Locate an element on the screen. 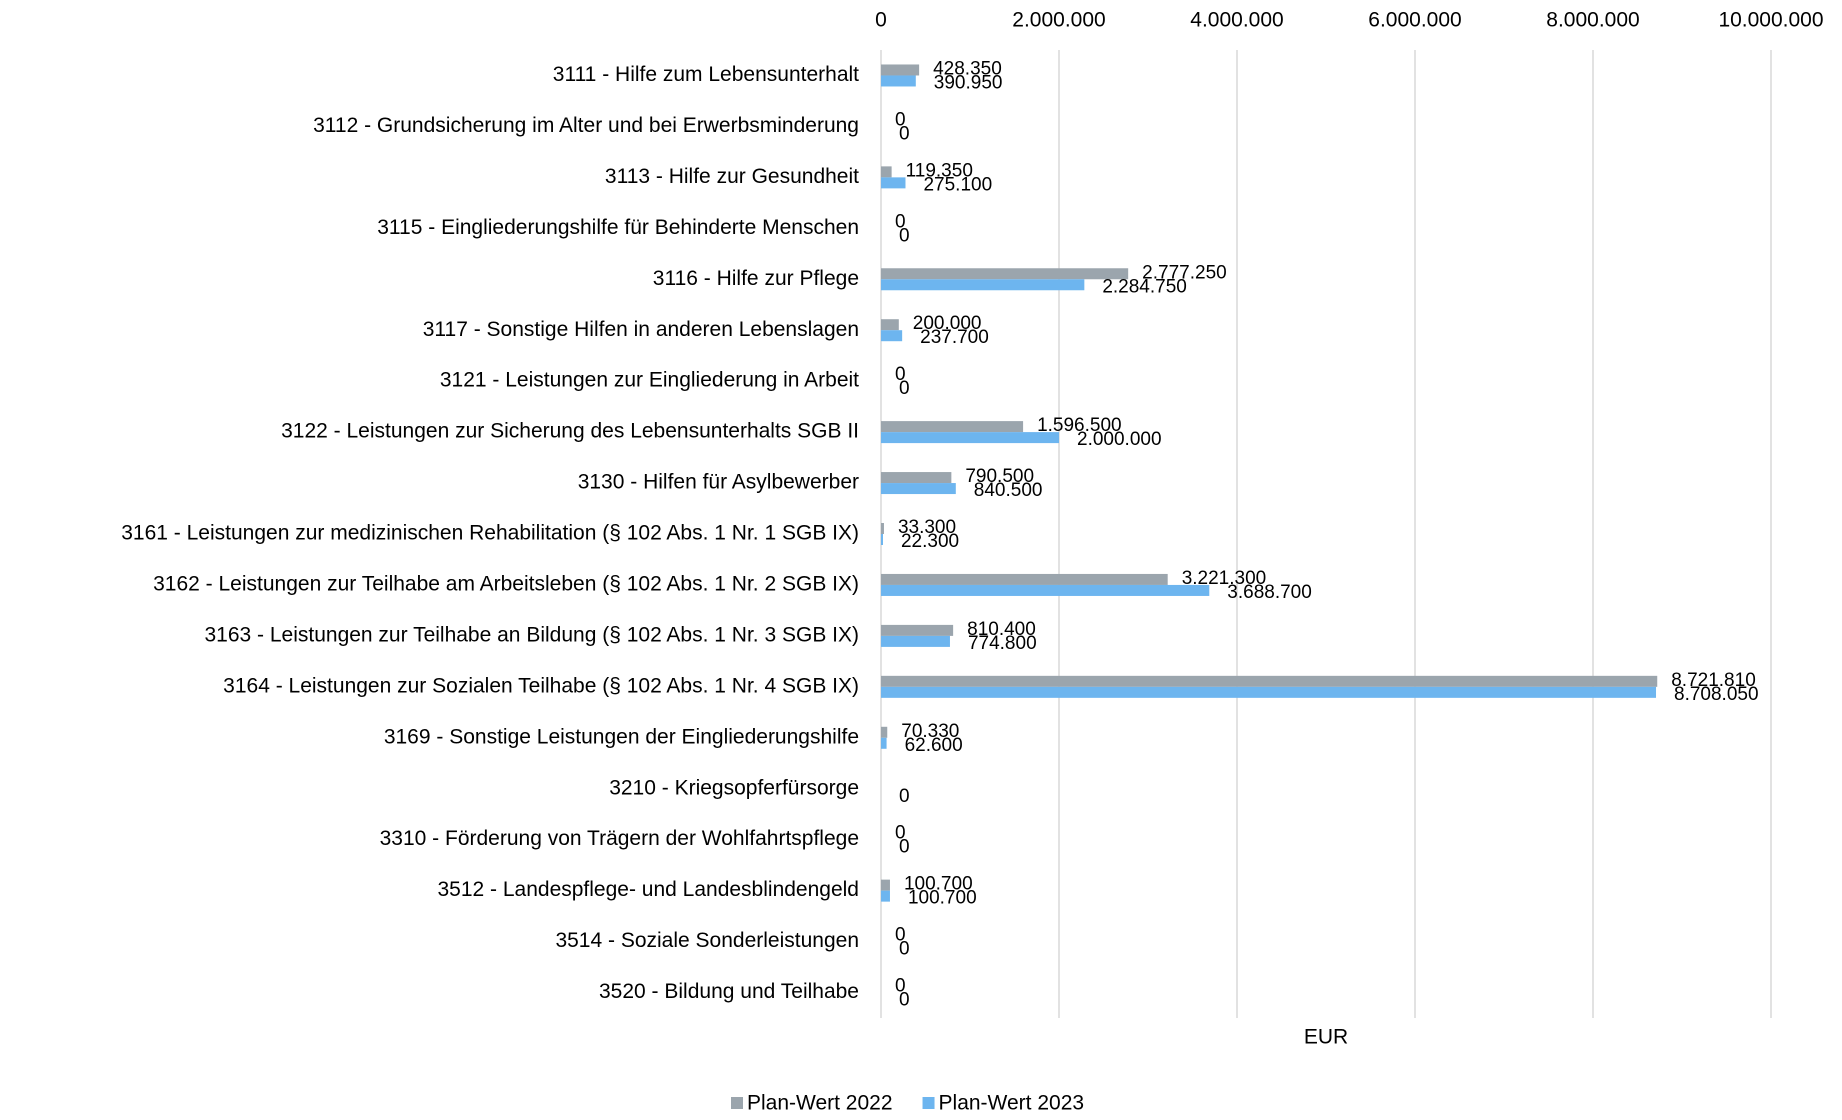  value-label: 810.400 is located at coordinates (1001, 629).